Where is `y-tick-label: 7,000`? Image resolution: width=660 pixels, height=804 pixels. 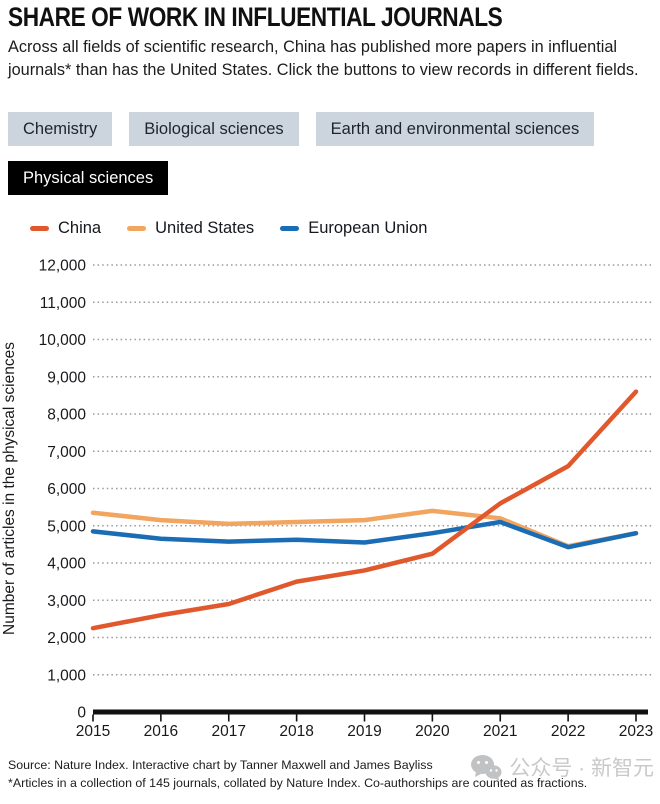 y-tick-label: 7,000 is located at coordinates (66, 452).